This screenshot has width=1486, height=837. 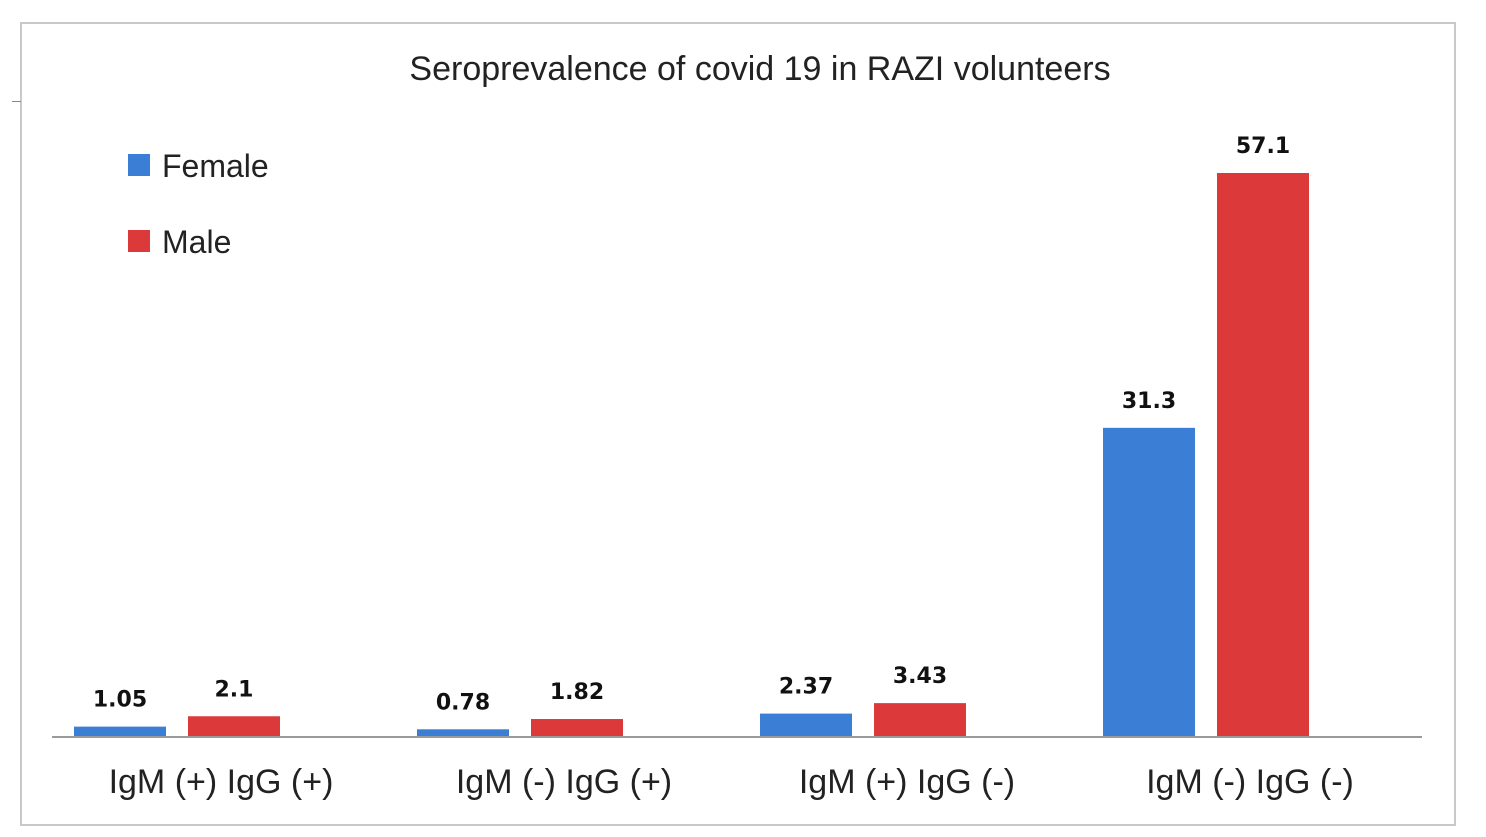 I want to click on data-label-male-1: 1.82, so click(x=577, y=692).